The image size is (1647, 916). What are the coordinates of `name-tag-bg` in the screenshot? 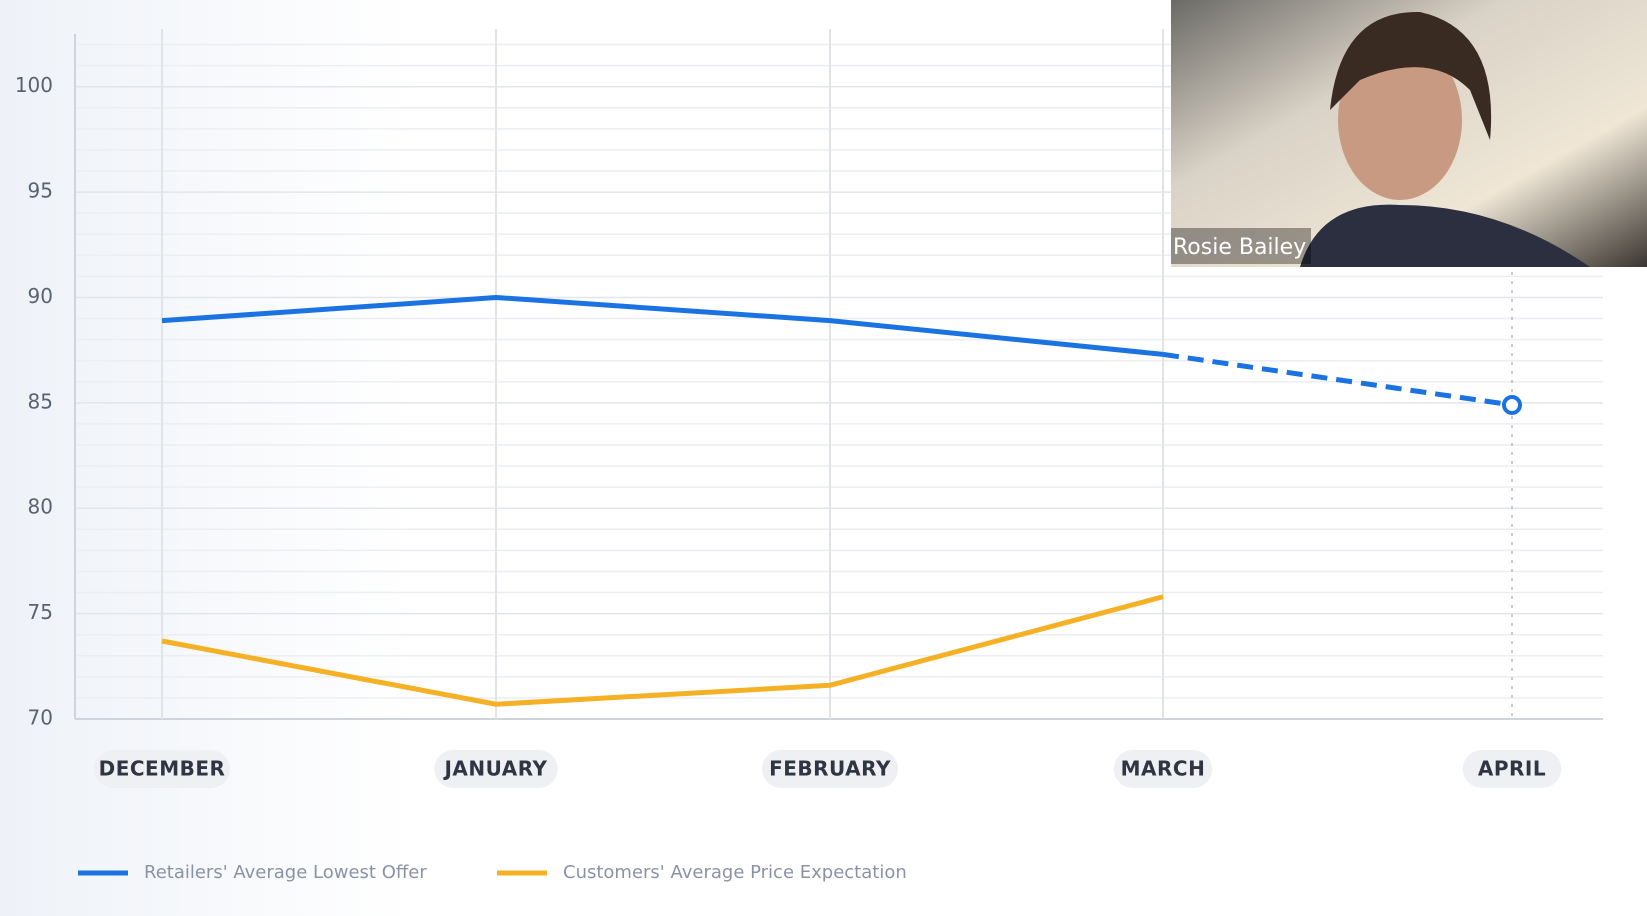 It's located at (1241, 246).